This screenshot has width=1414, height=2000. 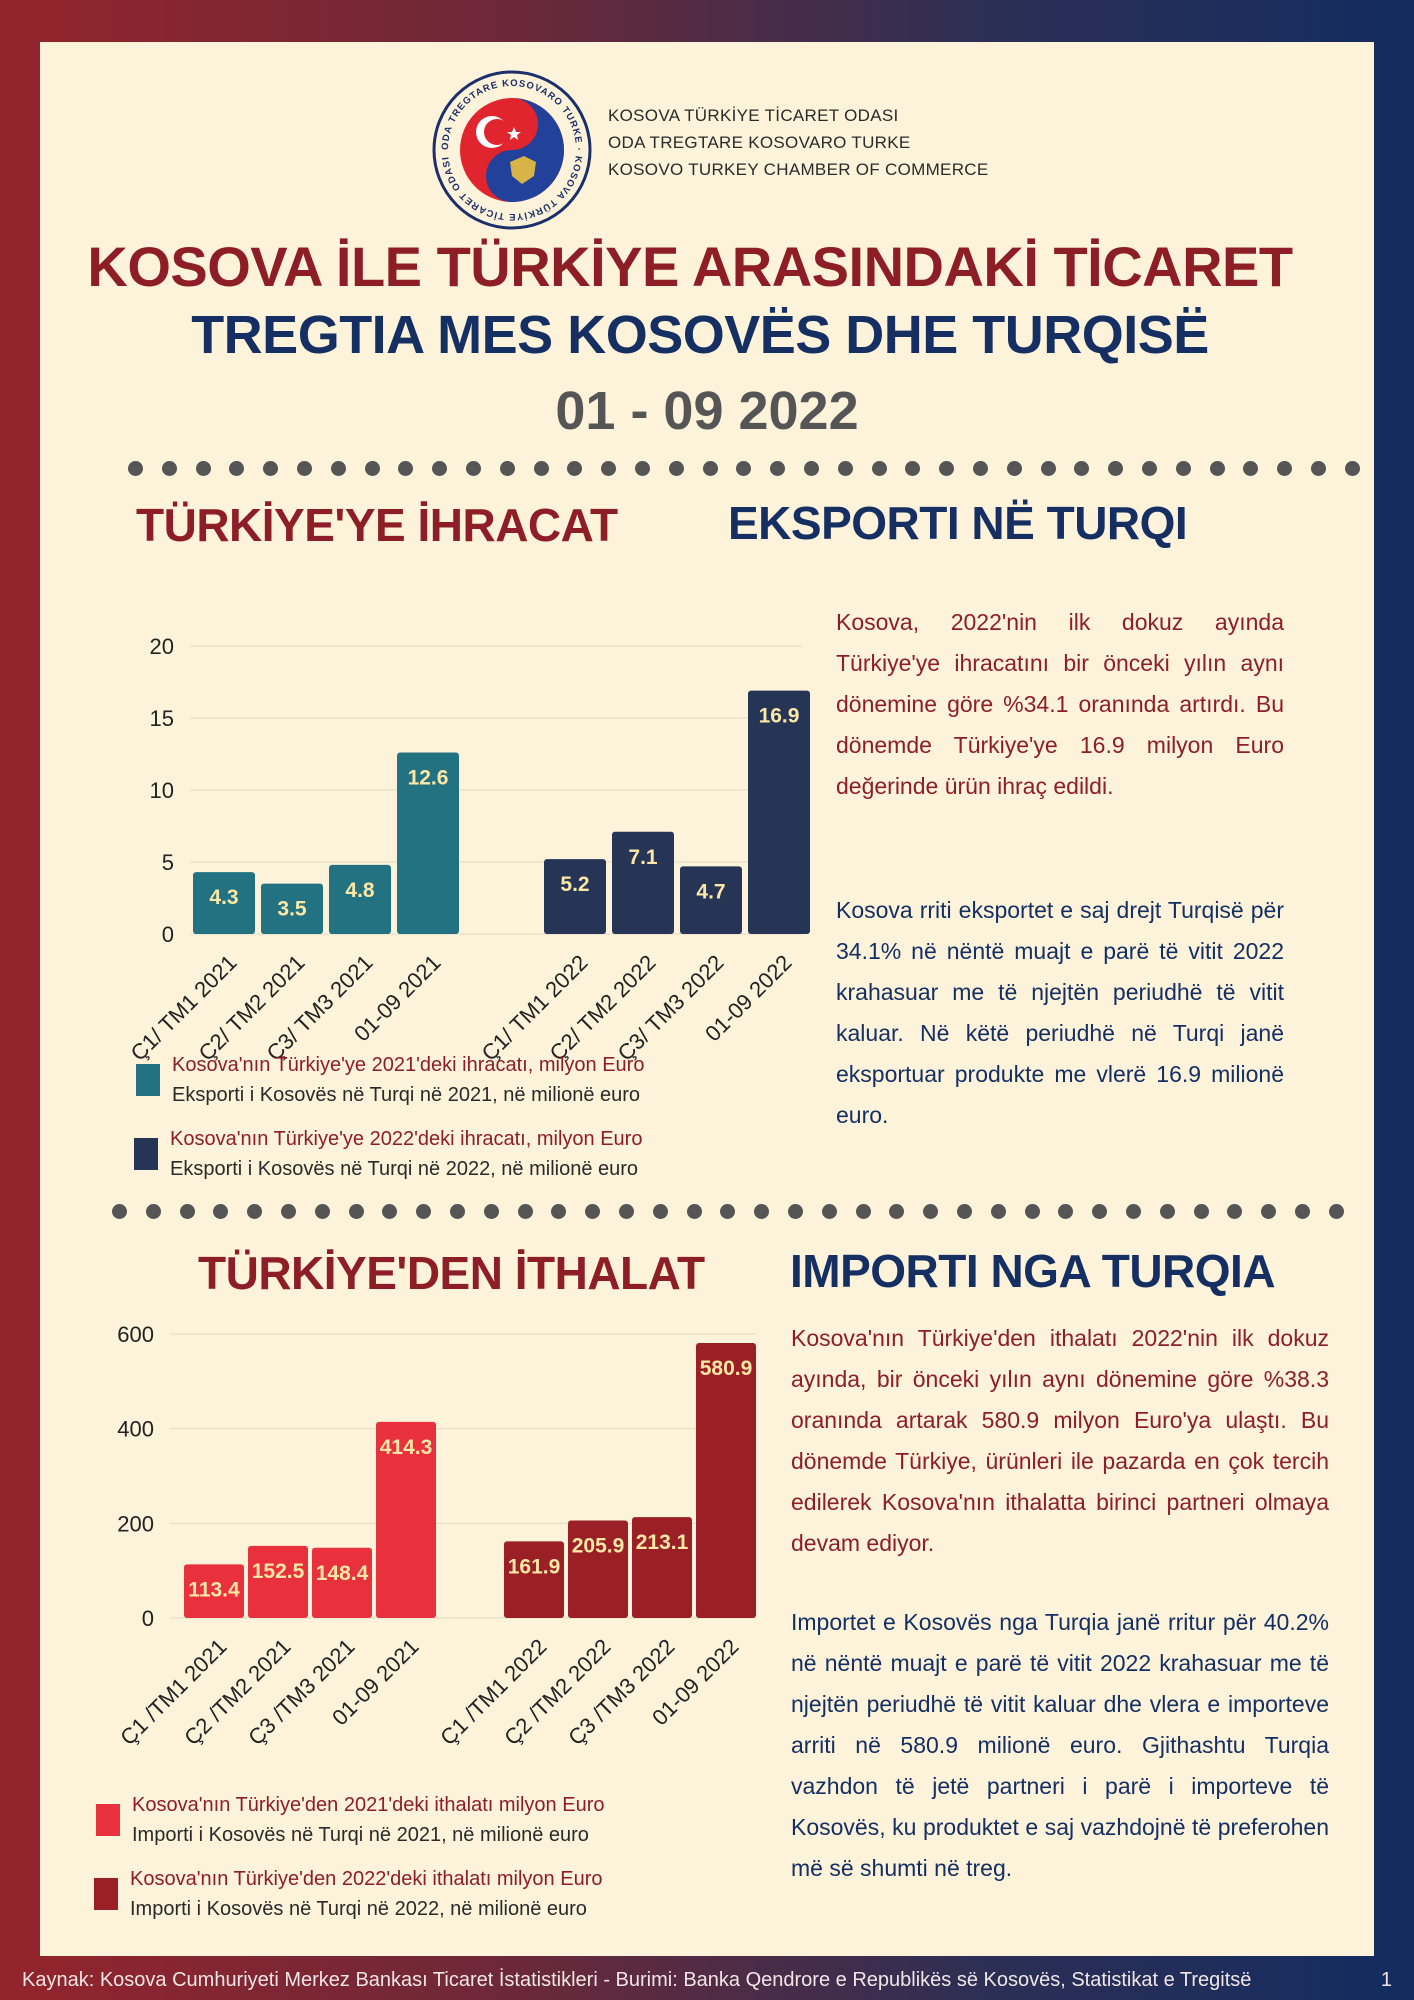 What do you see at coordinates (146, 1154) in the screenshot?
I see `legend-swatch-export-2022` at bounding box center [146, 1154].